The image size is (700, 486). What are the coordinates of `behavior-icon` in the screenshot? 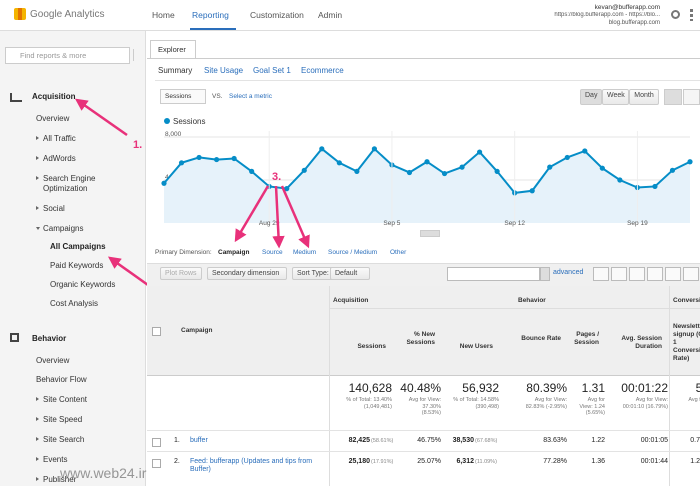 It's located at (14, 337).